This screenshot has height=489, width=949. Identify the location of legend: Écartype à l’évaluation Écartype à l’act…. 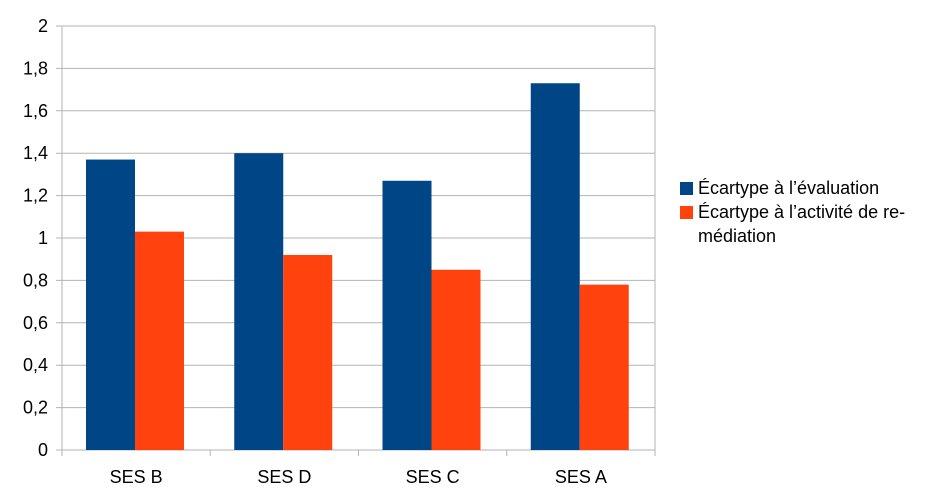
(812, 212).